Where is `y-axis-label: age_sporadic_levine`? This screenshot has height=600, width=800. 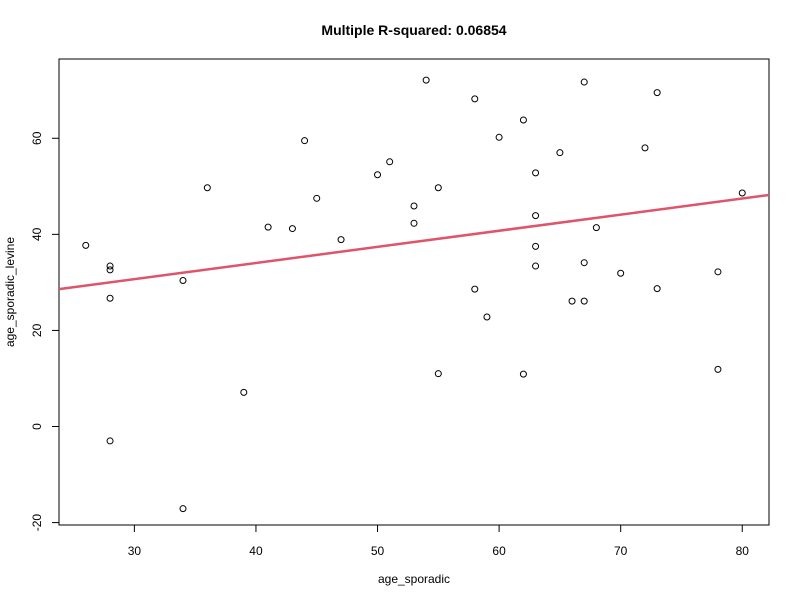
y-axis-label: age_sporadic_levine is located at coordinates (10, 292).